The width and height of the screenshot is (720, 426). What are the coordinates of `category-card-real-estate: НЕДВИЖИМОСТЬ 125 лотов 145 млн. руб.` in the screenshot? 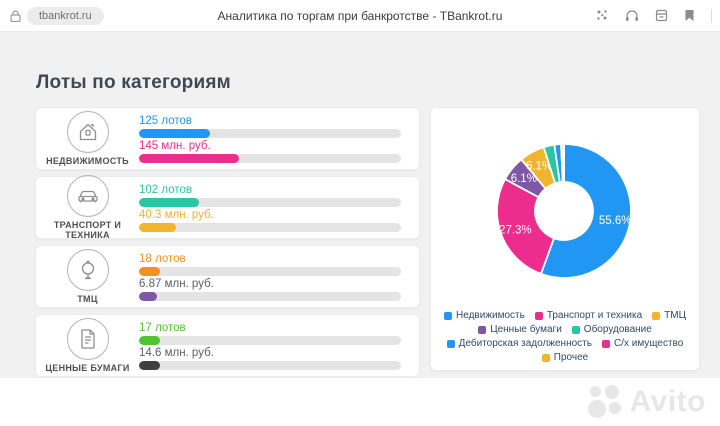 It's located at (227, 138).